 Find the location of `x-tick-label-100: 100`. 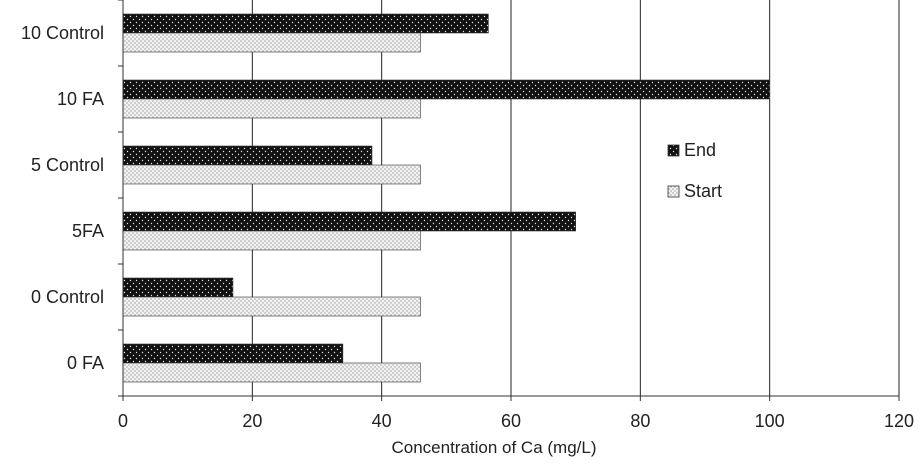

x-tick-label-100: 100 is located at coordinates (770, 421).